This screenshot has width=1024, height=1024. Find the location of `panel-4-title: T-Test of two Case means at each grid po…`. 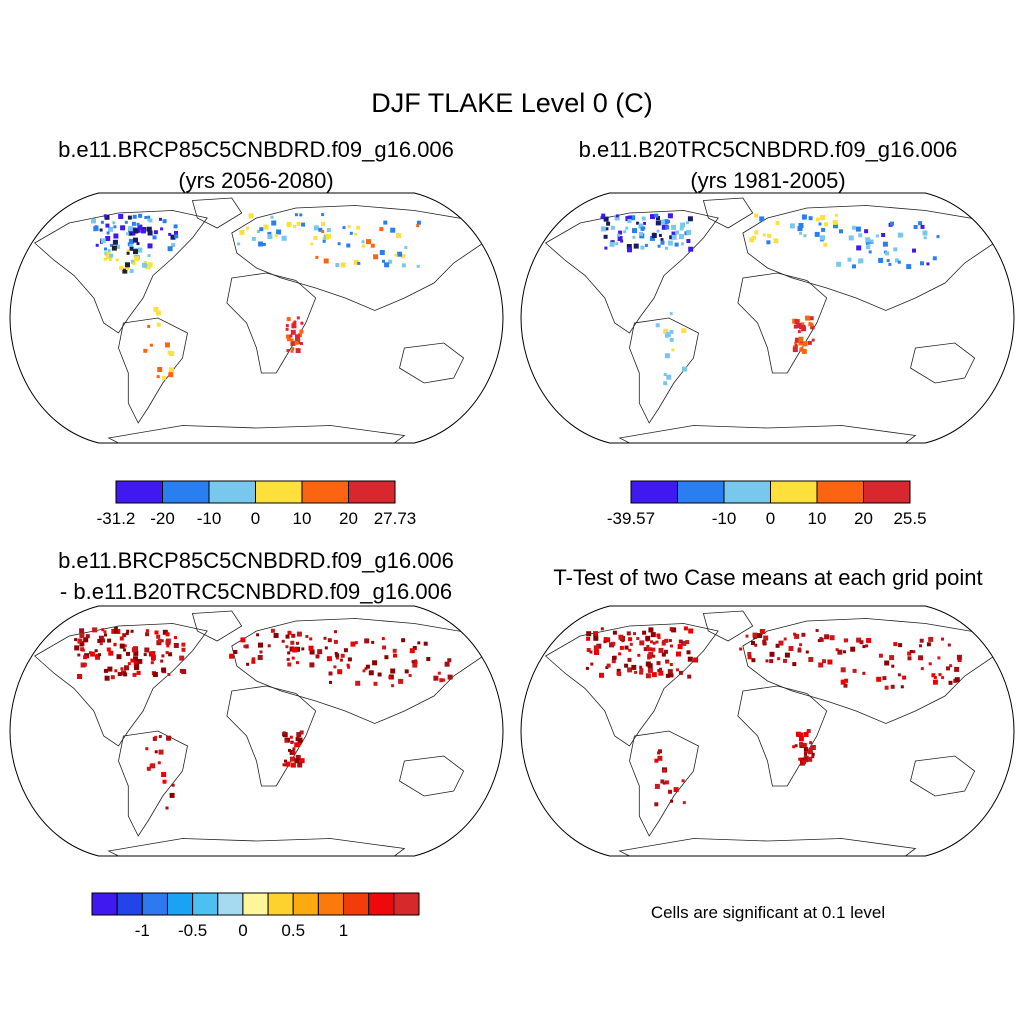

panel-4-title: T-Test of two Case means at each grid po… is located at coordinates (768, 577).